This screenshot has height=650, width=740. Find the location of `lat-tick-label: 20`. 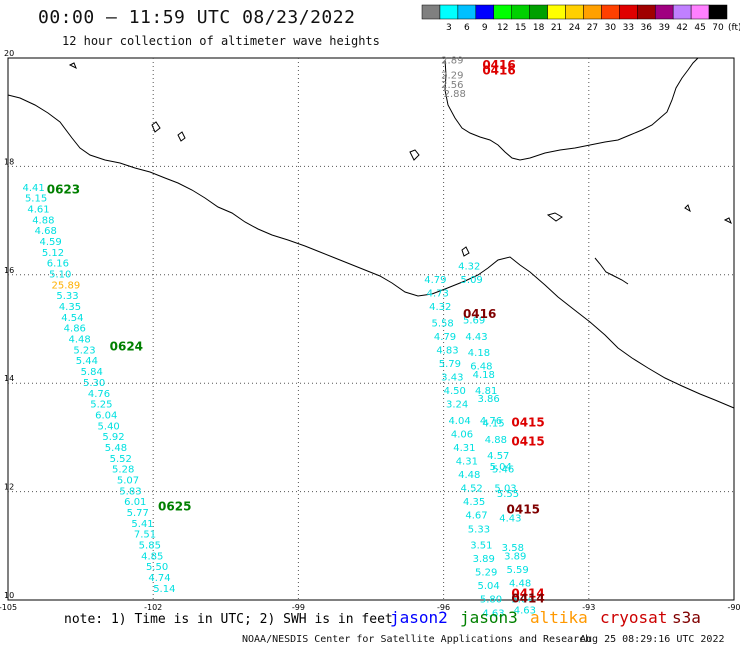

lat-tick-label: 20 is located at coordinates (9, 53).